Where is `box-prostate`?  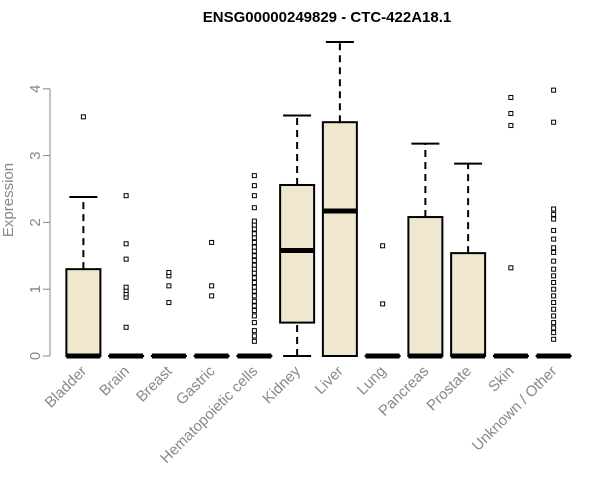 box-prostate is located at coordinates (468, 260).